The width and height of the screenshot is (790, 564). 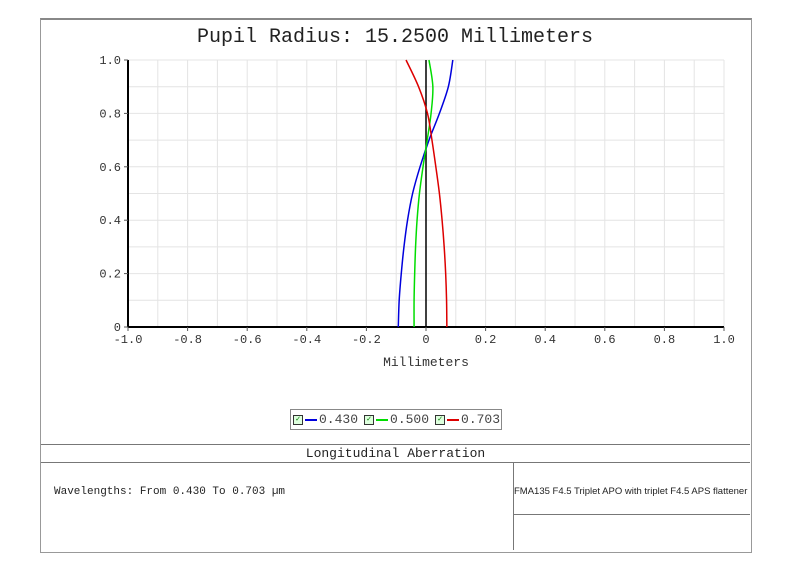 What do you see at coordinates (724, 340) in the screenshot?
I see `x-tick-label: 1.0` at bounding box center [724, 340].